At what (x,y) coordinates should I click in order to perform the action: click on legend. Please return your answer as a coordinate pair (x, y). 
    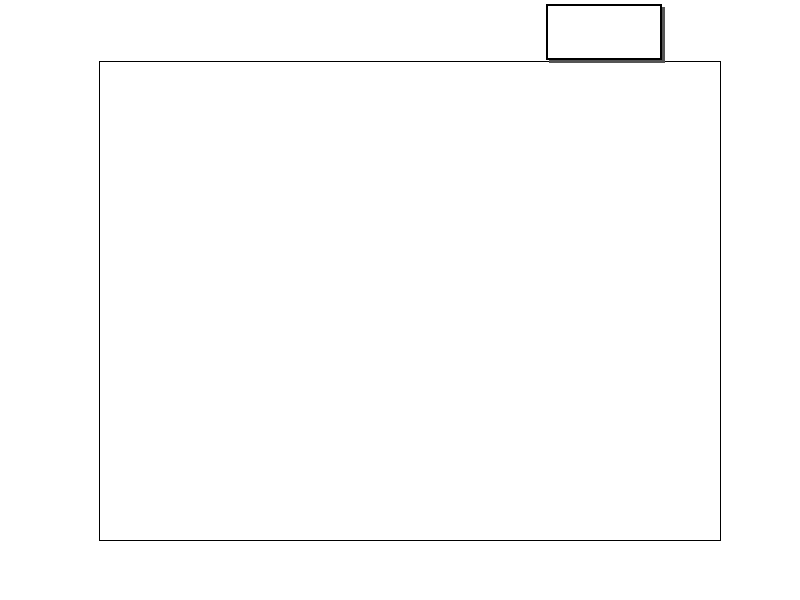
    Looking at the image, I should click on (604, 32).